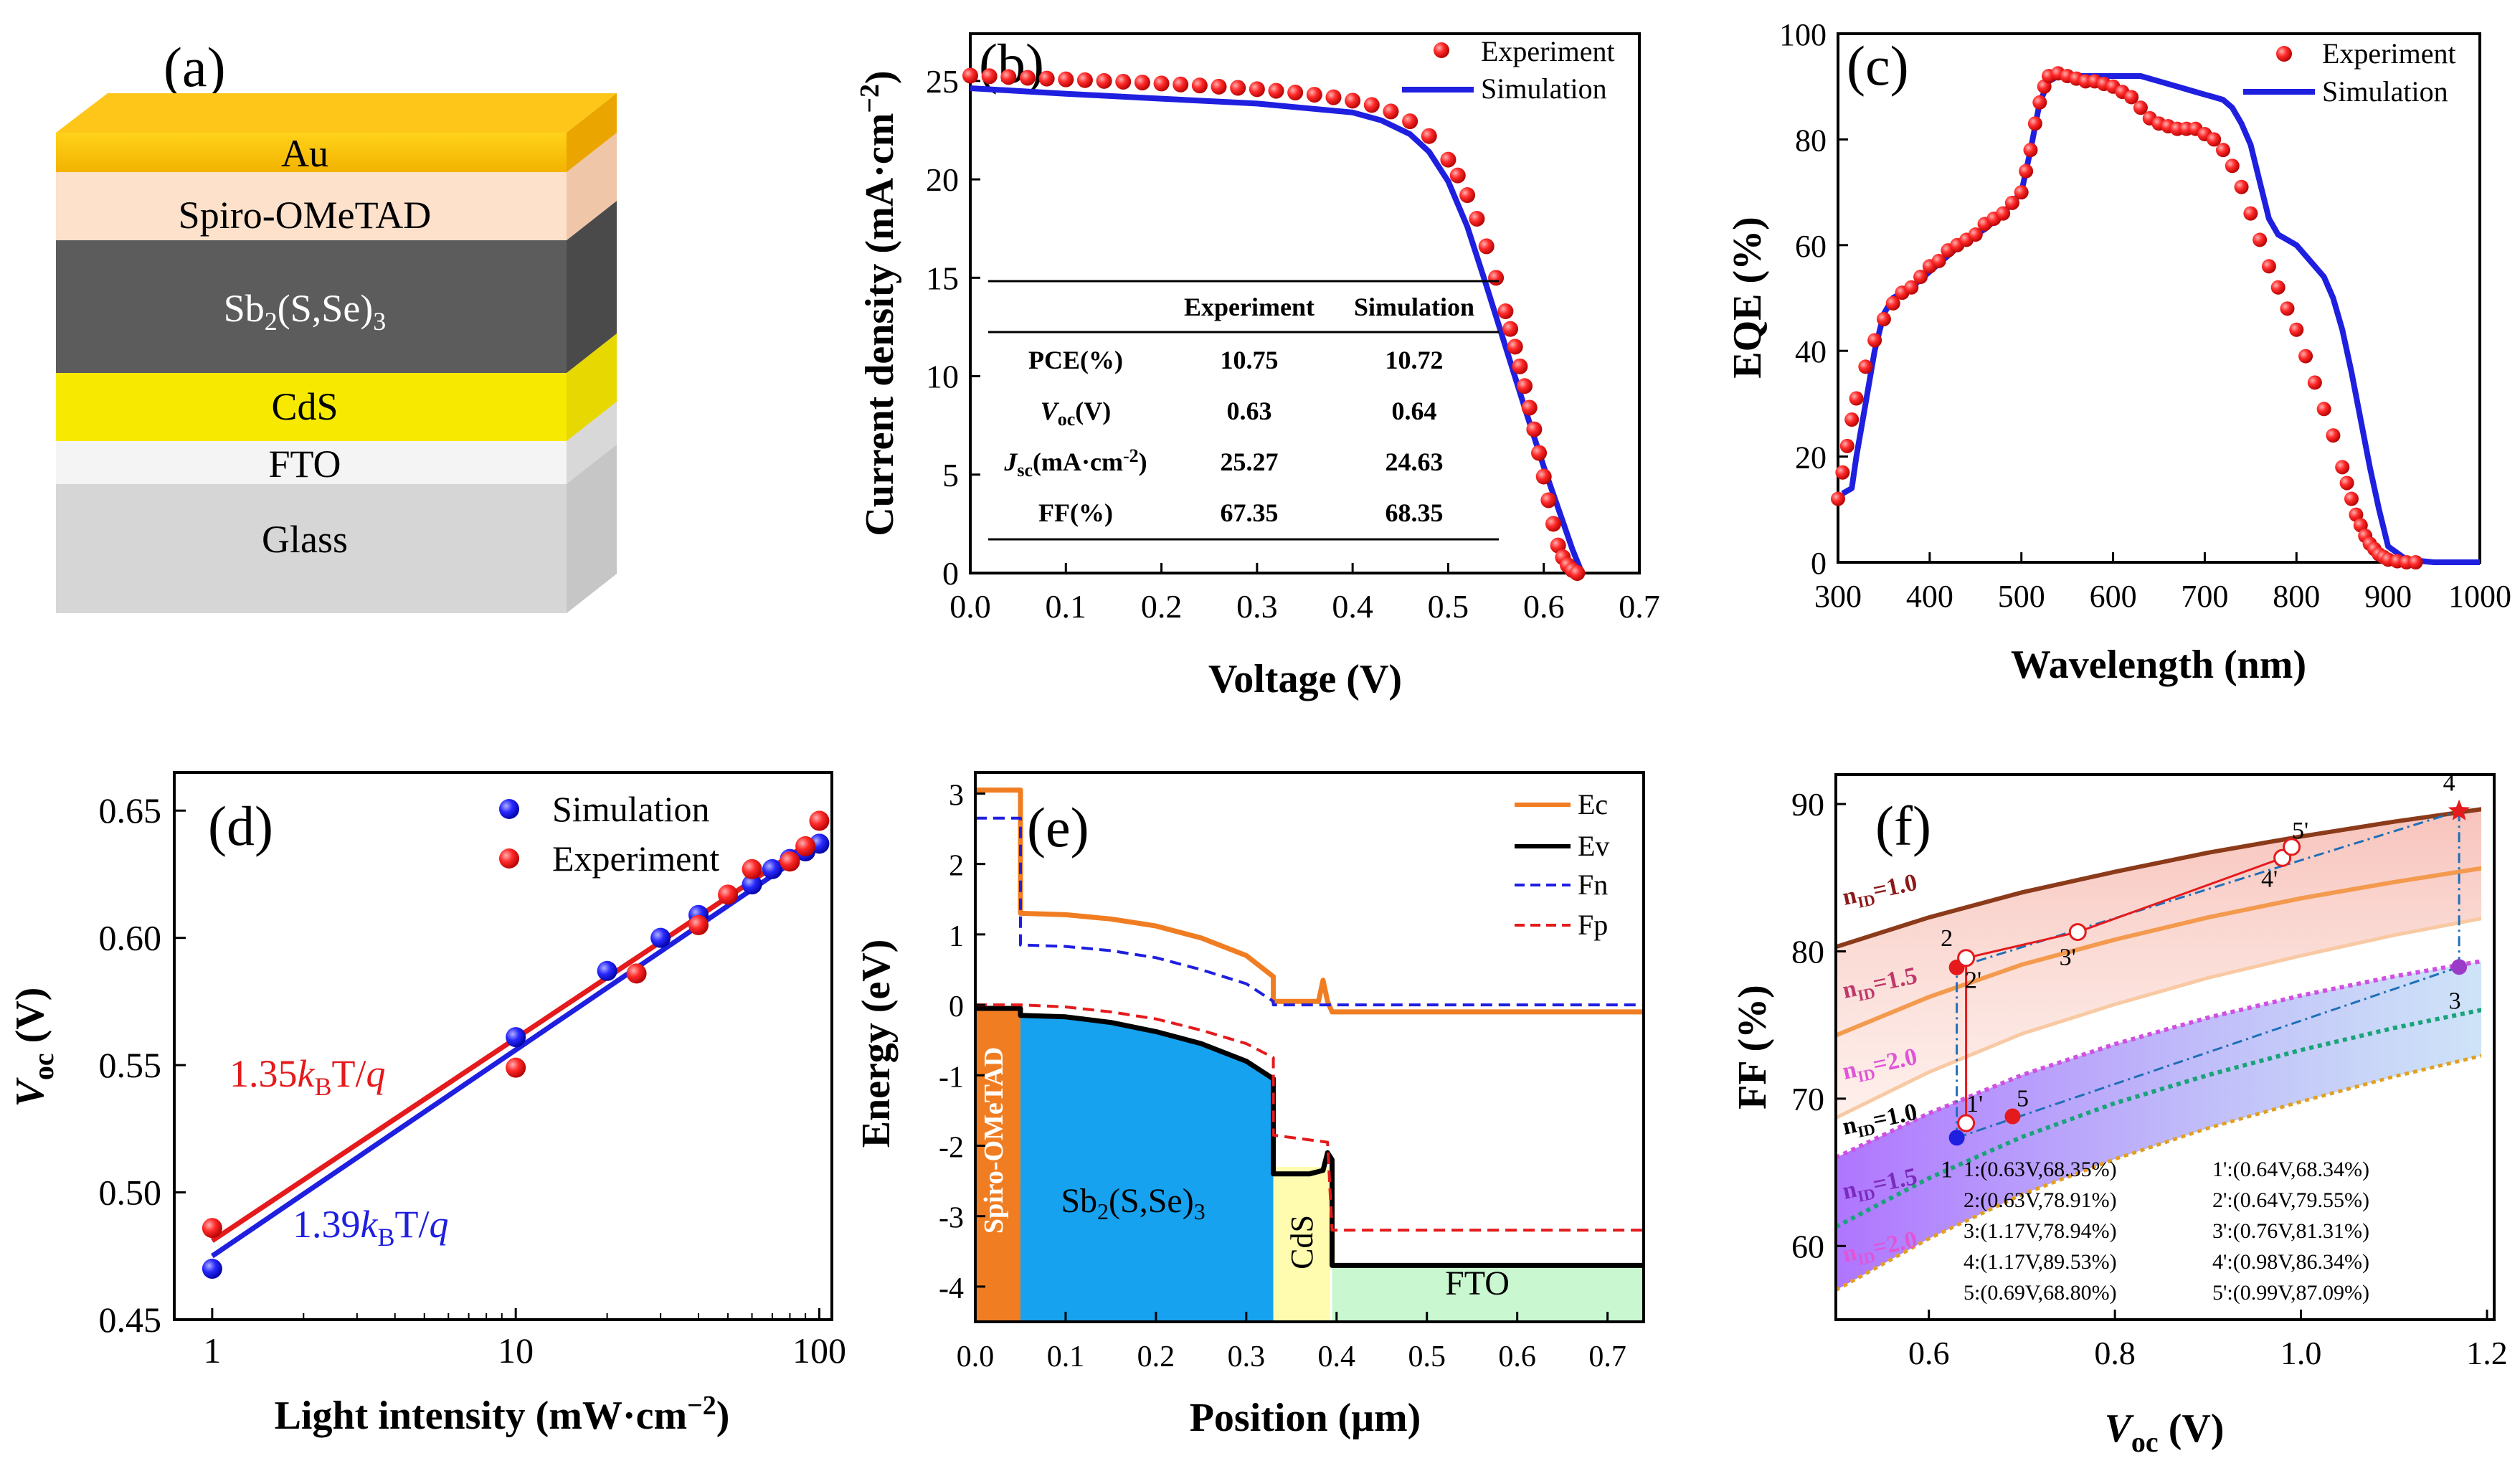 The image size is (2520, 1476). What do you see at coordinates (1075, 512) in the screenshot?
I see `table-row-label: FF(%)` at bounding box center [1075, 512].